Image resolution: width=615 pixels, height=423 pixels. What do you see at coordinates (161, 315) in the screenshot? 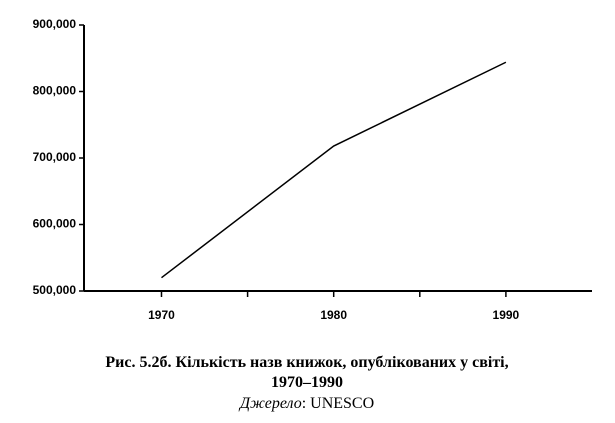
I see `x-tick-label: 1970` at bounding box center [161, 315].